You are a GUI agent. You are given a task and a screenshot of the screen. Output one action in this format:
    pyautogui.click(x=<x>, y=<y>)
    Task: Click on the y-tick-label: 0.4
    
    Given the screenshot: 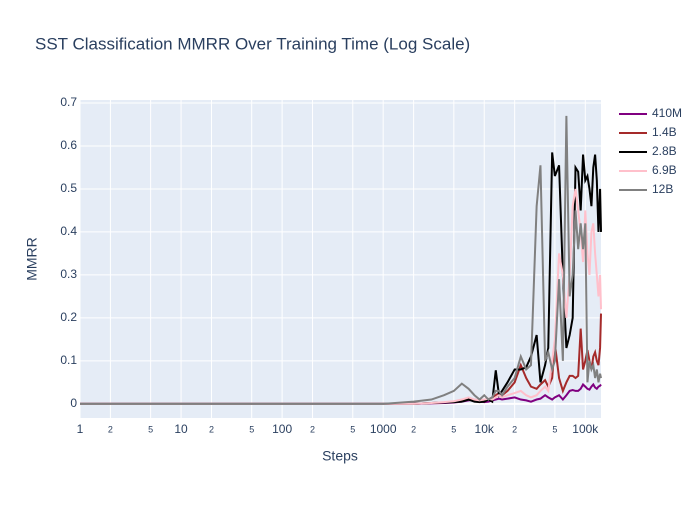 What is the action you would take?
    pyautogui.click(x=68, y=231)
    